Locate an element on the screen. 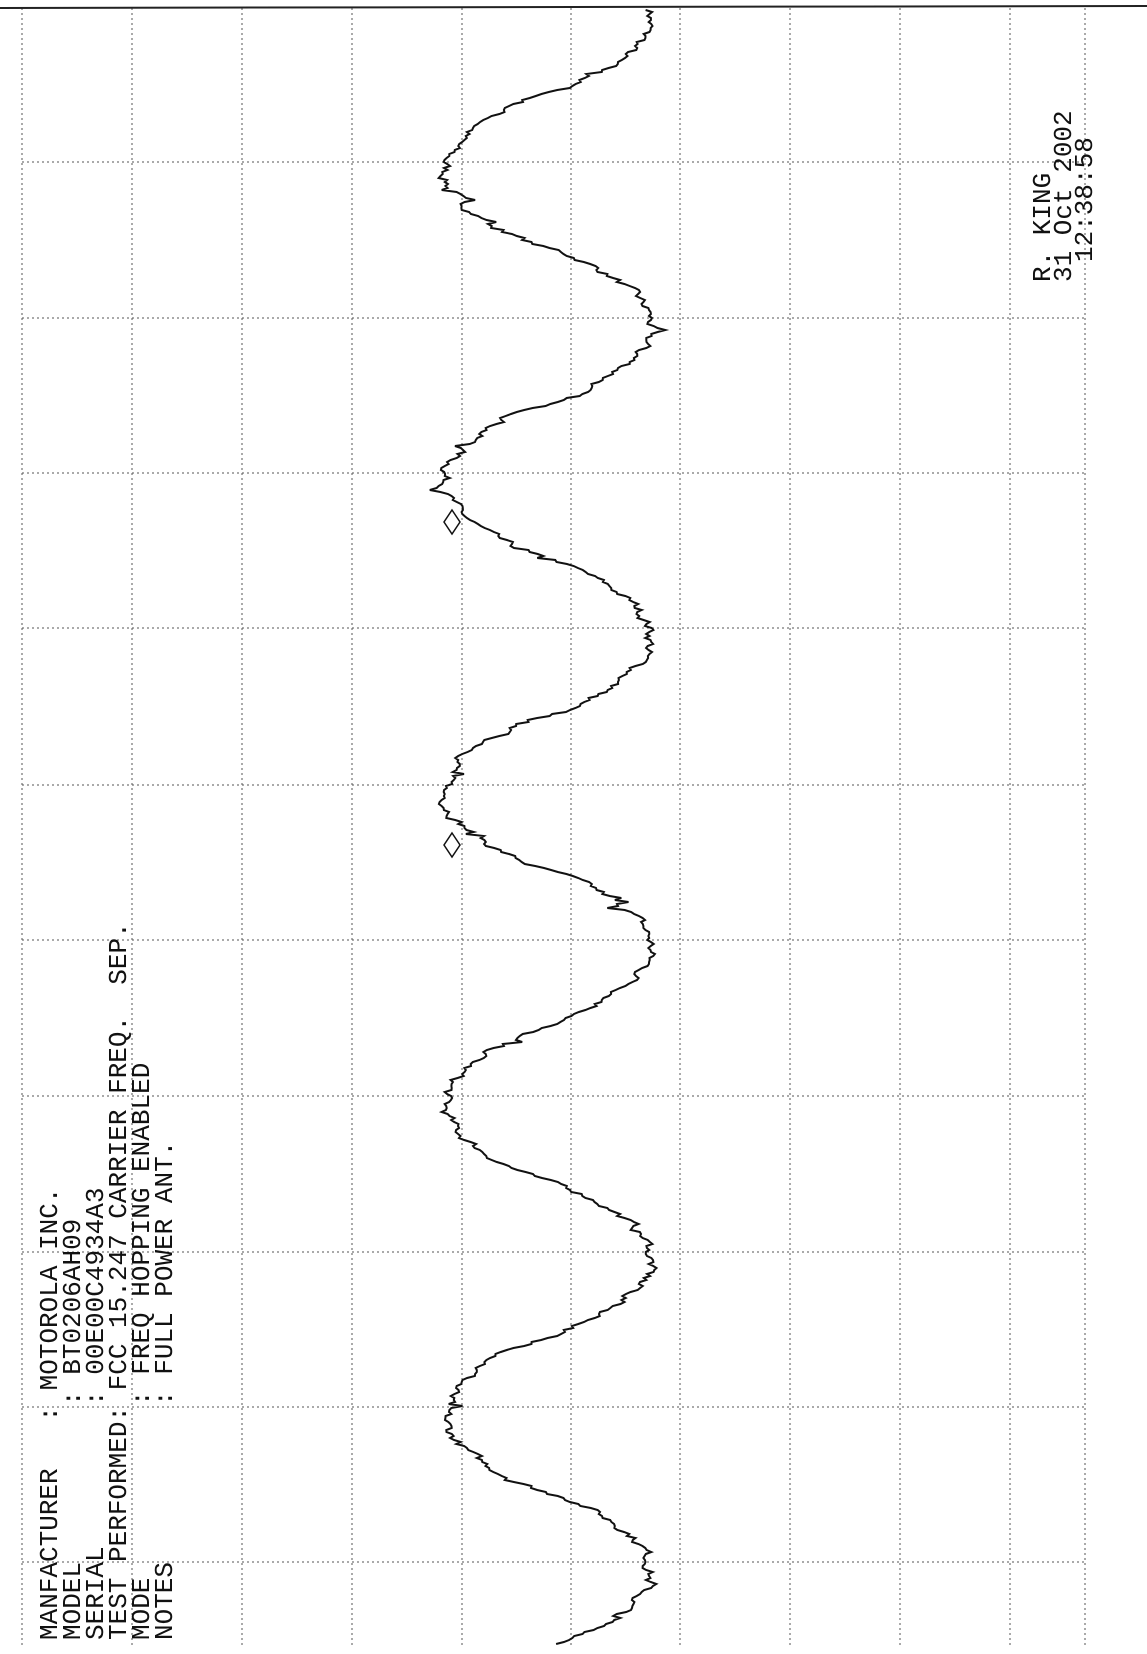 The image size is (1147, 1654). time: 12:38:58 is located at coordinates (1085, 199).